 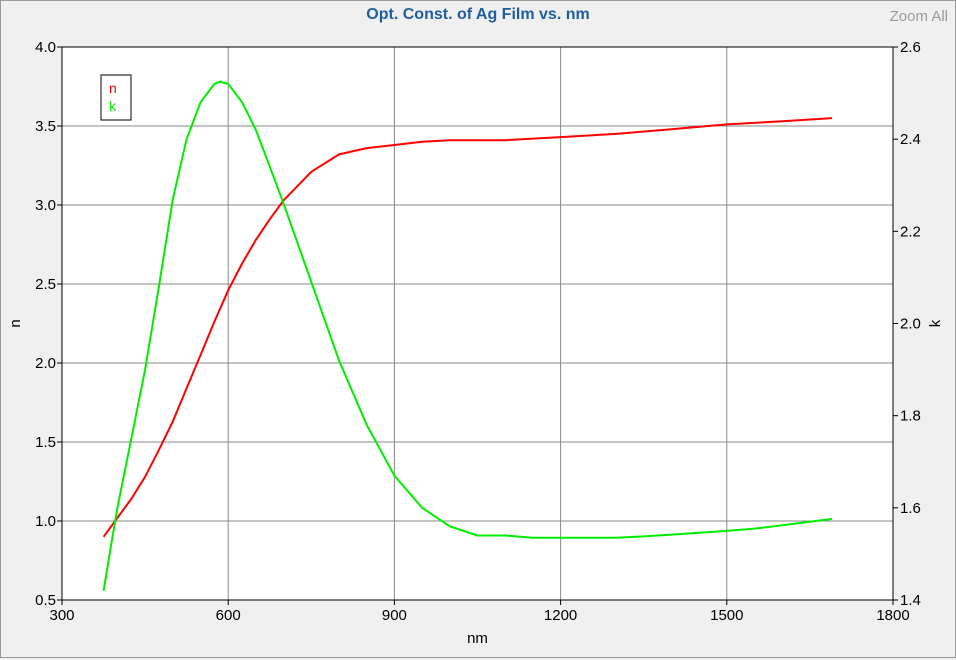 I want to click on y-tick-label: 1.0, so click(x=45, y=521).